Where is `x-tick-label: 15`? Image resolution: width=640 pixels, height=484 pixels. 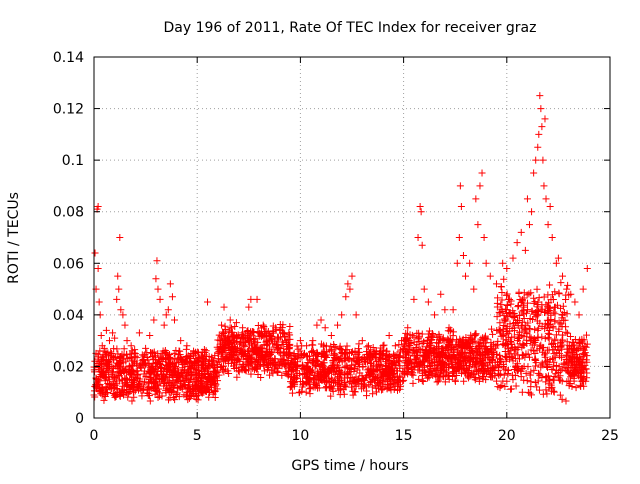
x-tick-label: 15 is located at coordinates (404, 436).